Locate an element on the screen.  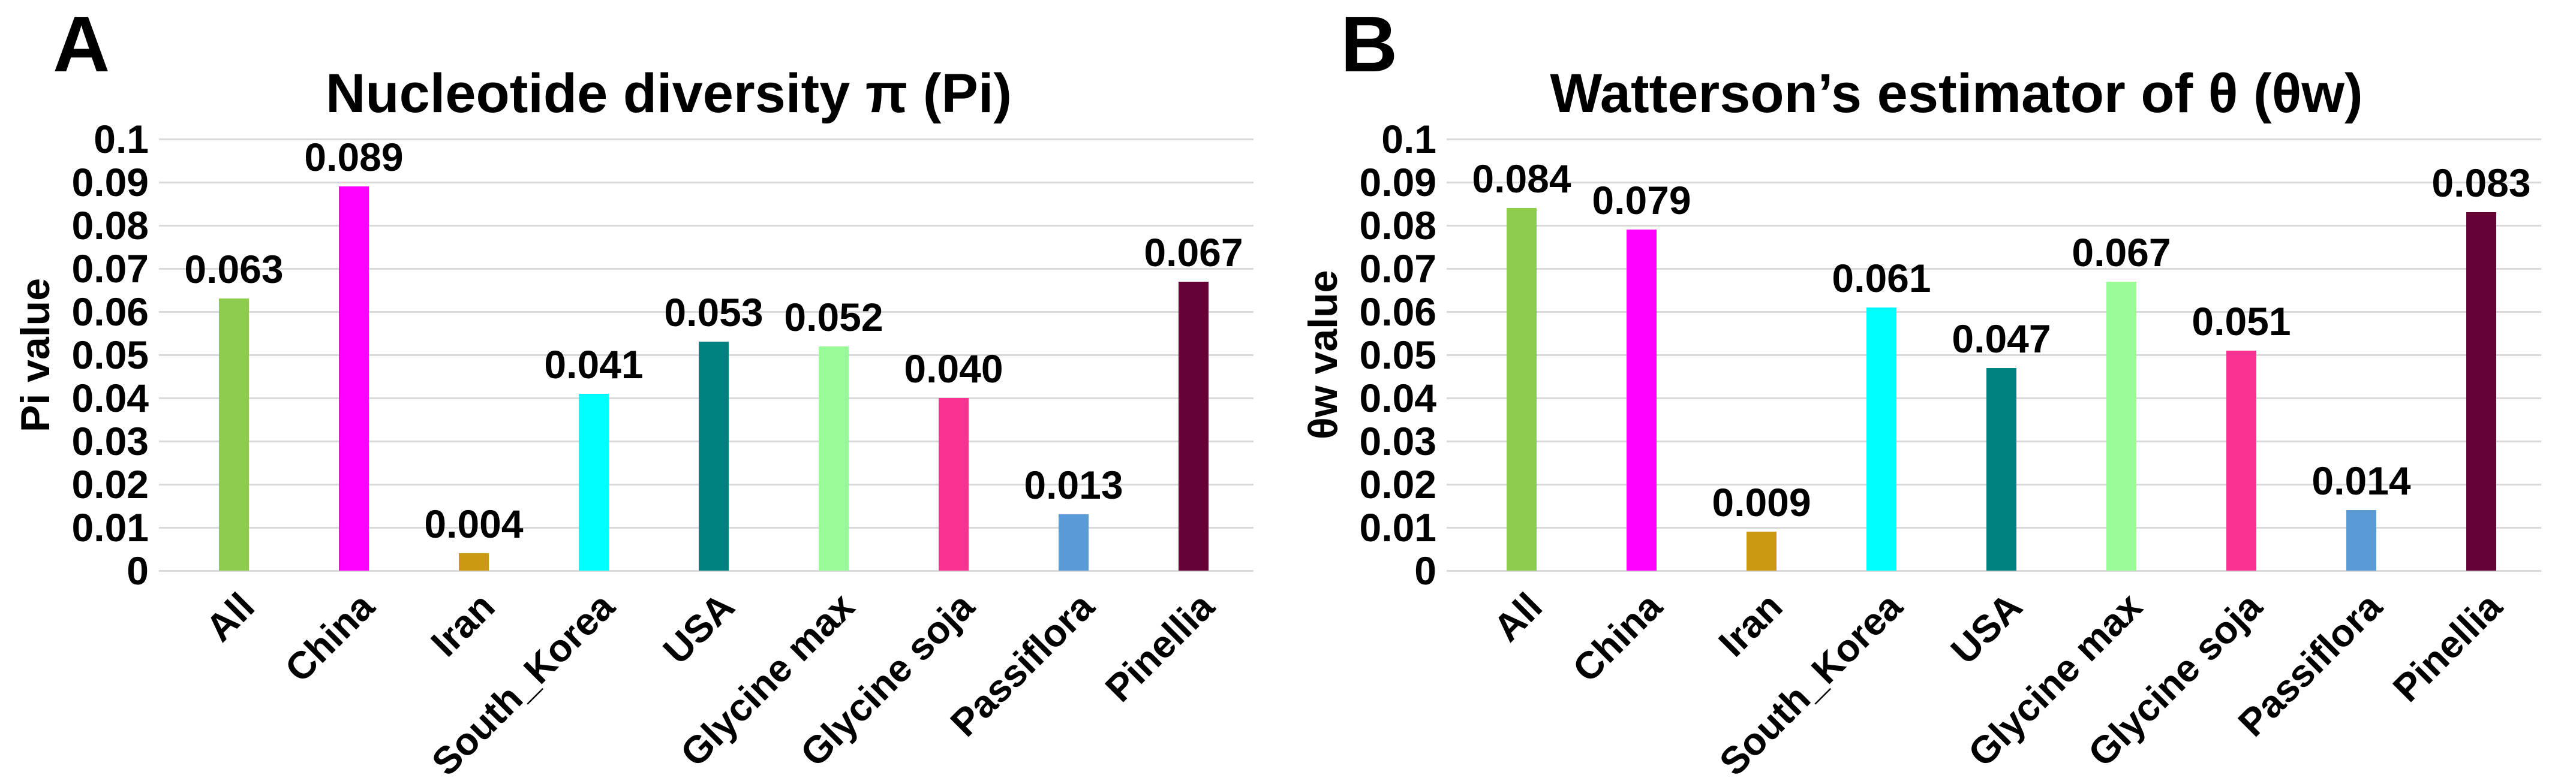
bar-value-label: 0.063 is located at coordinates (234, 269).